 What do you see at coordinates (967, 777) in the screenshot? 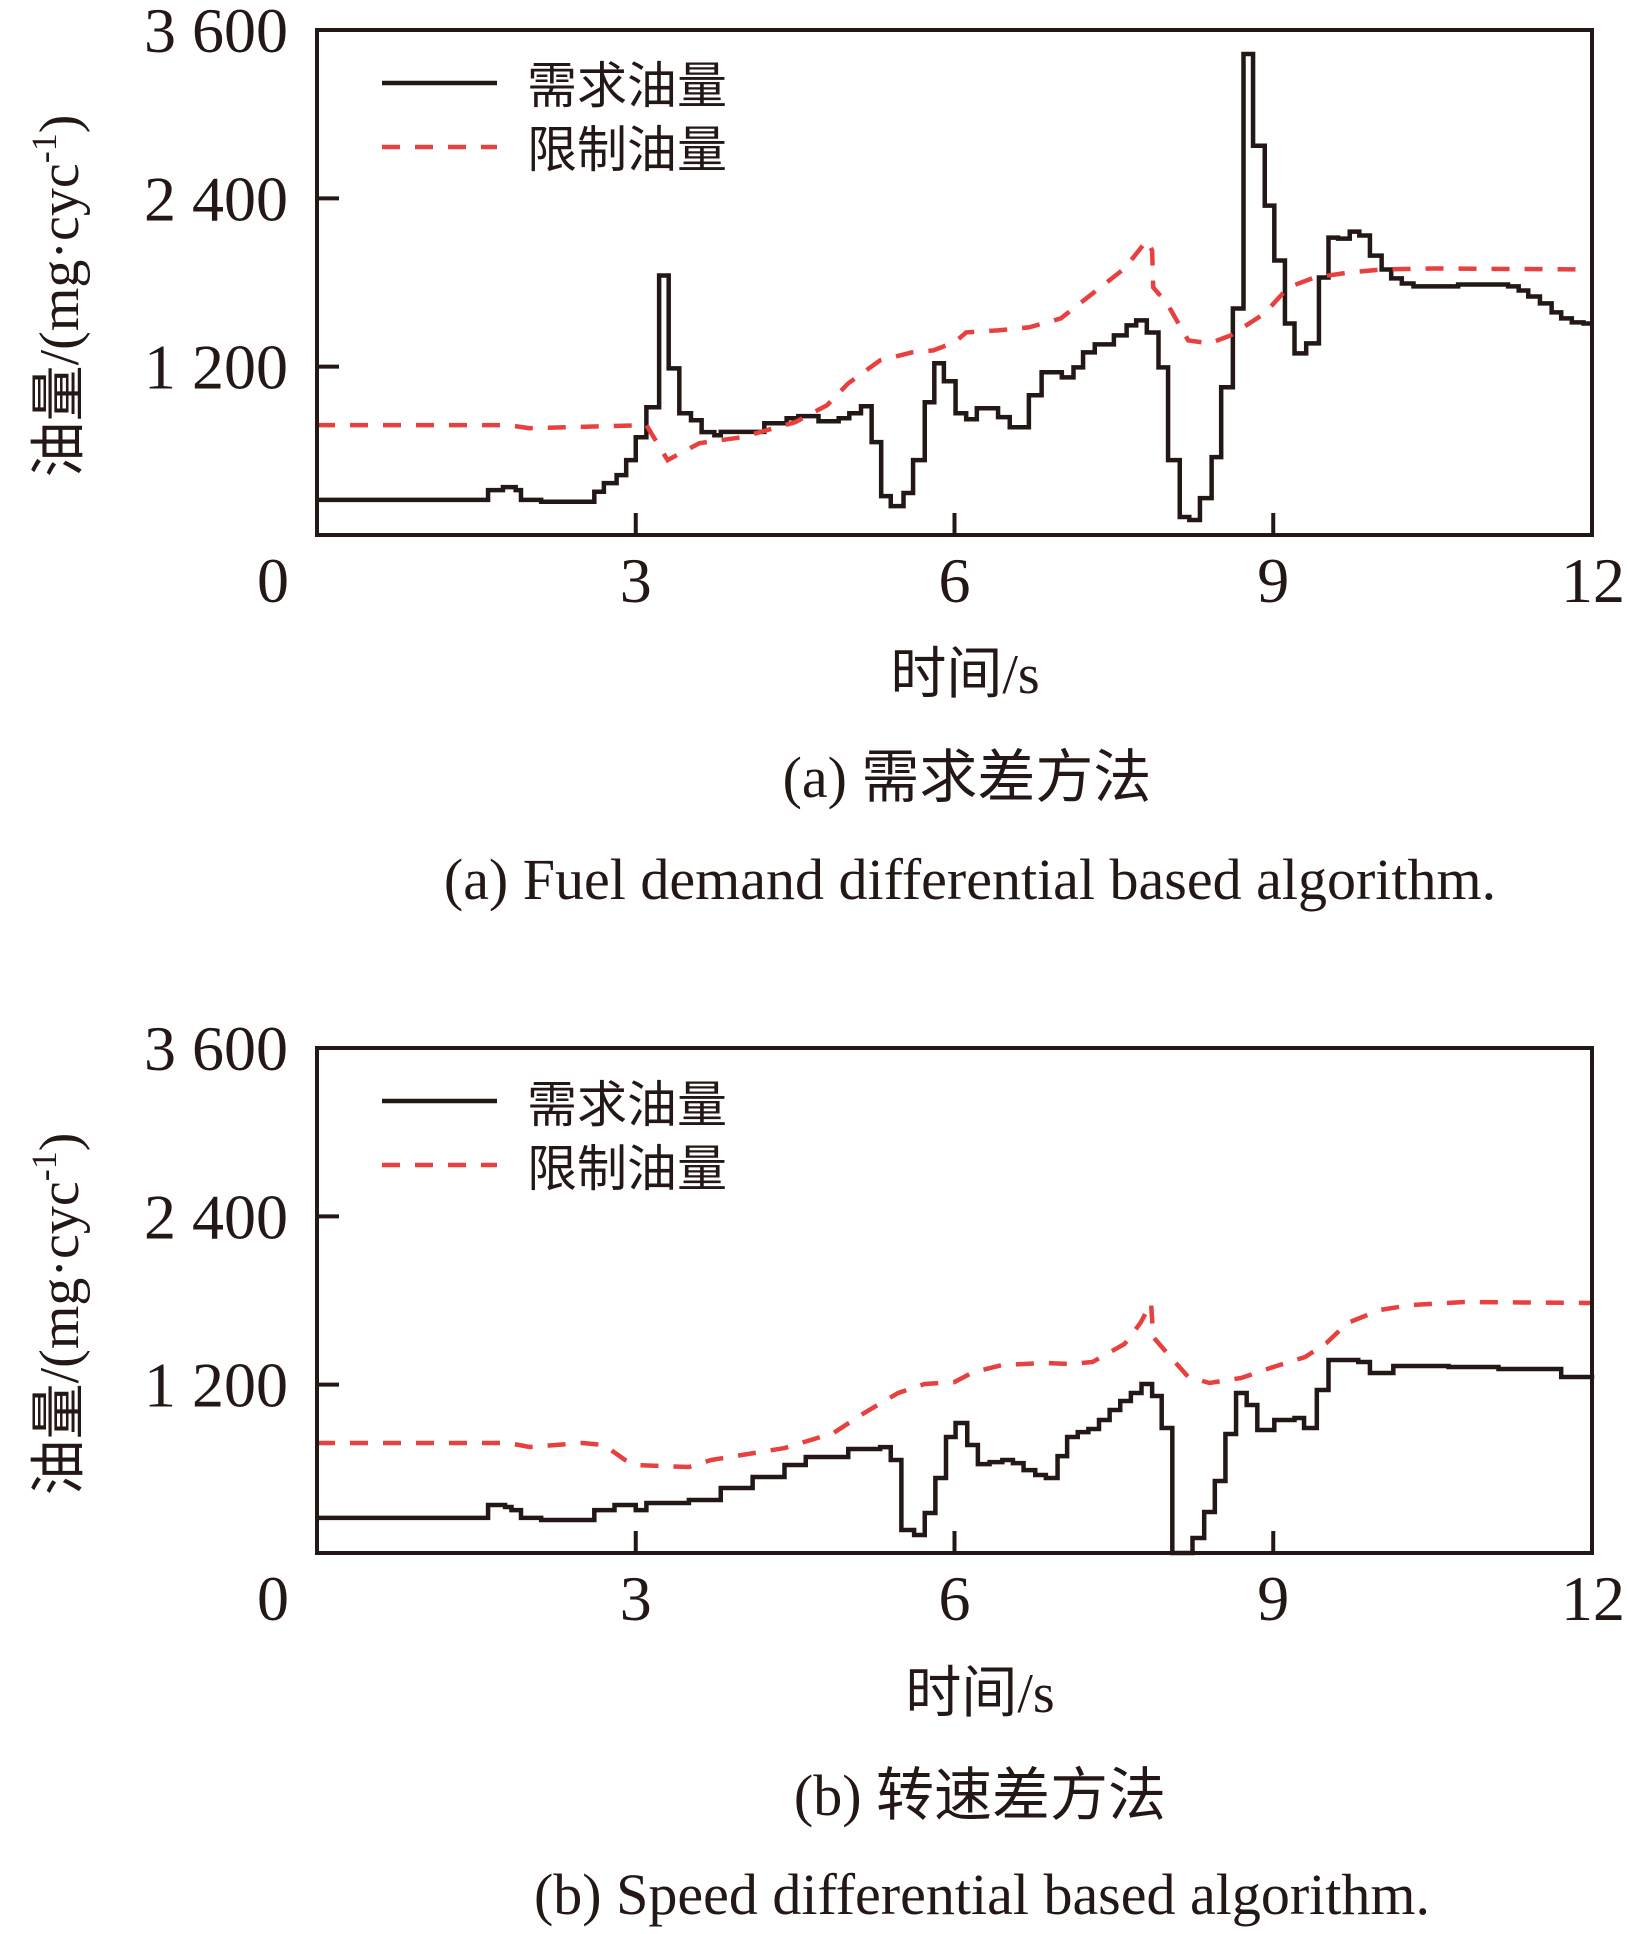
I see `caption-cn: (a) 需求差方法` at bounding box center [967, 777].